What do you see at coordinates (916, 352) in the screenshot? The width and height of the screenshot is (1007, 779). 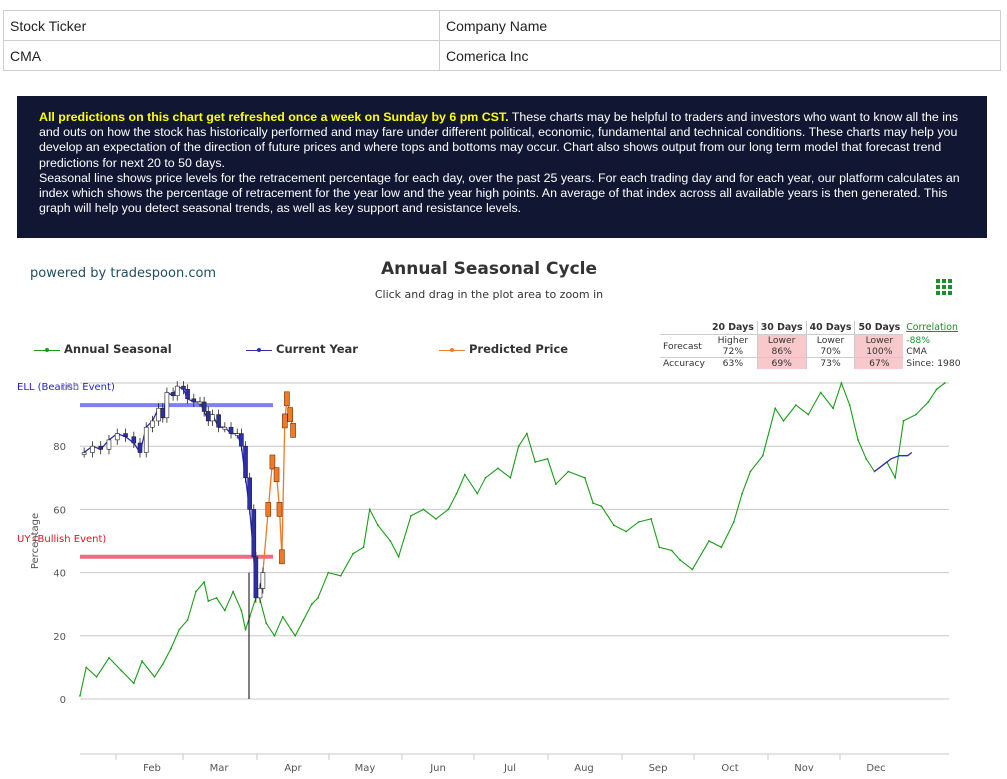 I see `stats-ticker: CMA` at bounding box center [916, 352].